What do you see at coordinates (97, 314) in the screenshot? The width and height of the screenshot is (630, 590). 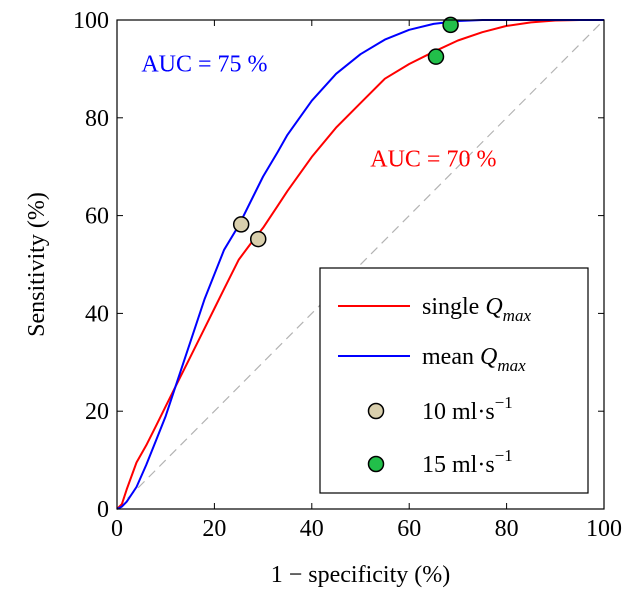 I see `y-tick-label: 40` at bounding box center [97, 314].